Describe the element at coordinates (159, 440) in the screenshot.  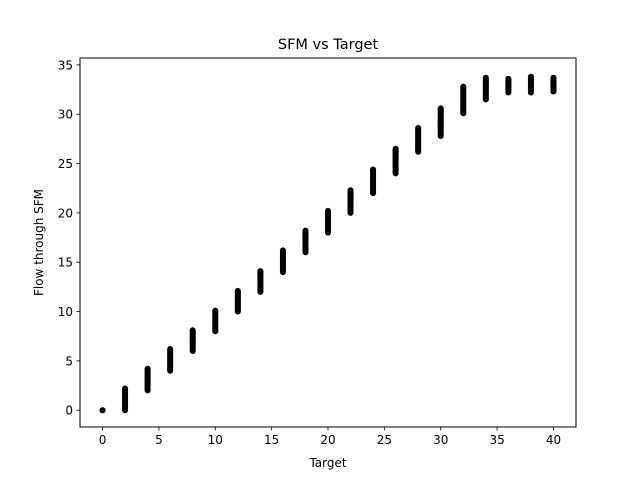
I see `x-tick-label: 5` at that location.